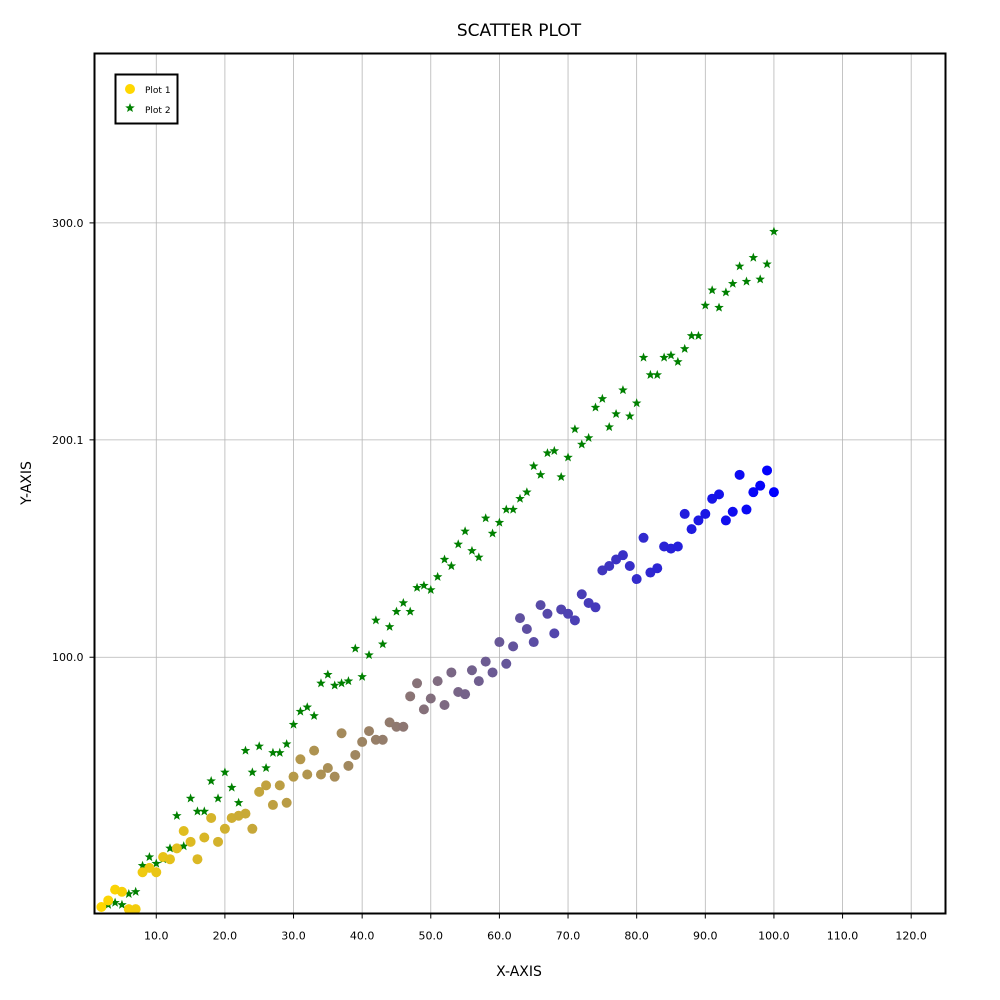 The width and height of the screenshot is (1000, 1000). I want to click on x-tick-label: 110.0, so click(843, 936).